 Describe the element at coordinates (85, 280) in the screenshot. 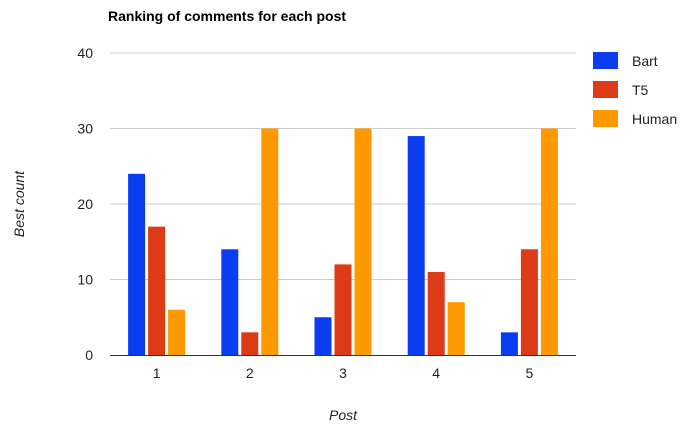

I see `y-tick-label: 10` at that location.